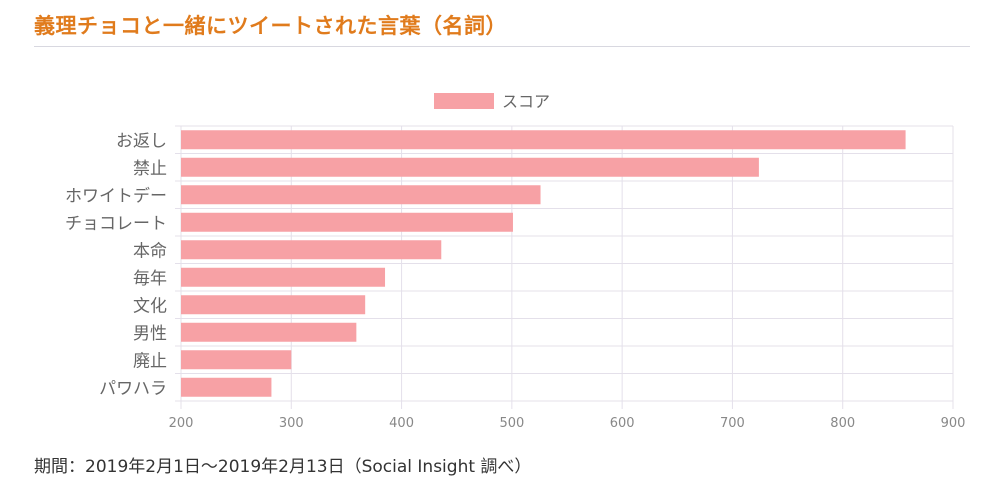 The height and width of the screenshot is (493, 1000). I want to click on category-label: 本命, so click(150, 251).